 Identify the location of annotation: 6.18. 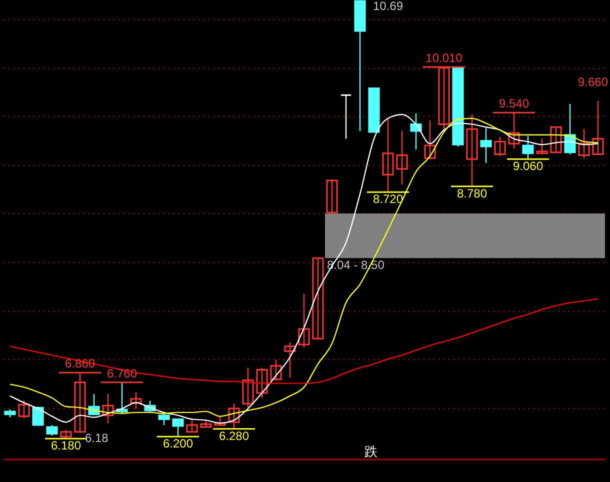
(97, 438).